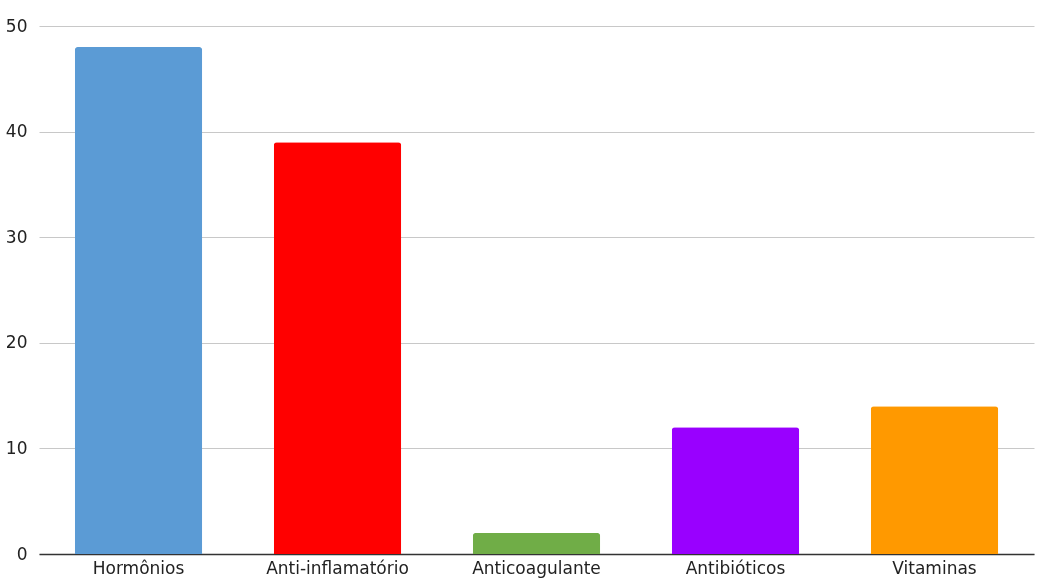 This screenshot has width=1043, height=583. I want to click on x-tick-label: Antibióticos, so click(735, 567).